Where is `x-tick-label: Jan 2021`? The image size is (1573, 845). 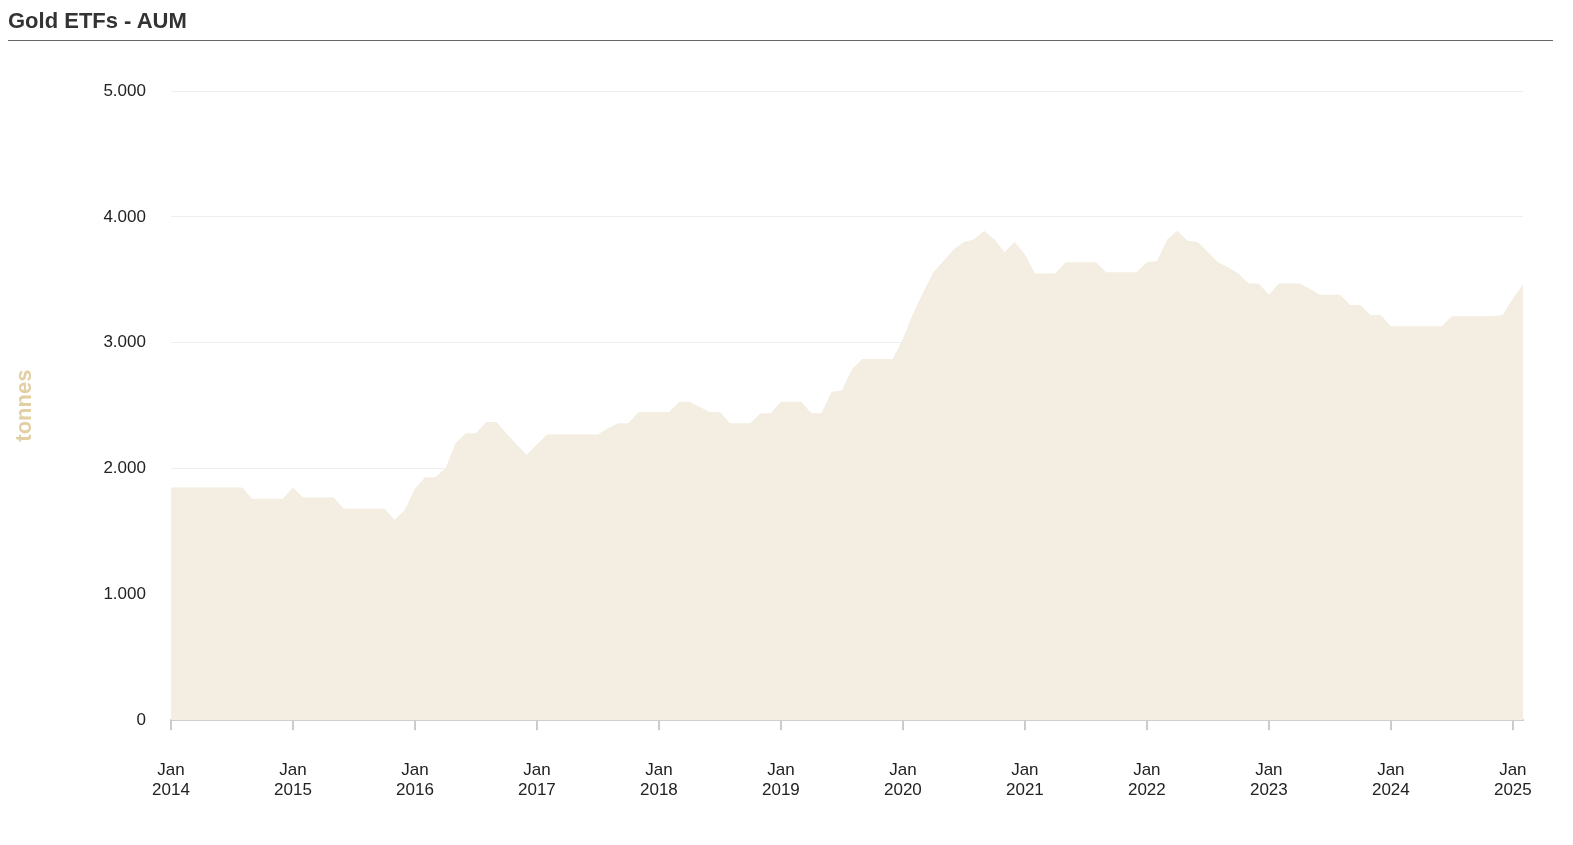 x-tick-label: Jan 2021 is located at coordinates (1024, 780).